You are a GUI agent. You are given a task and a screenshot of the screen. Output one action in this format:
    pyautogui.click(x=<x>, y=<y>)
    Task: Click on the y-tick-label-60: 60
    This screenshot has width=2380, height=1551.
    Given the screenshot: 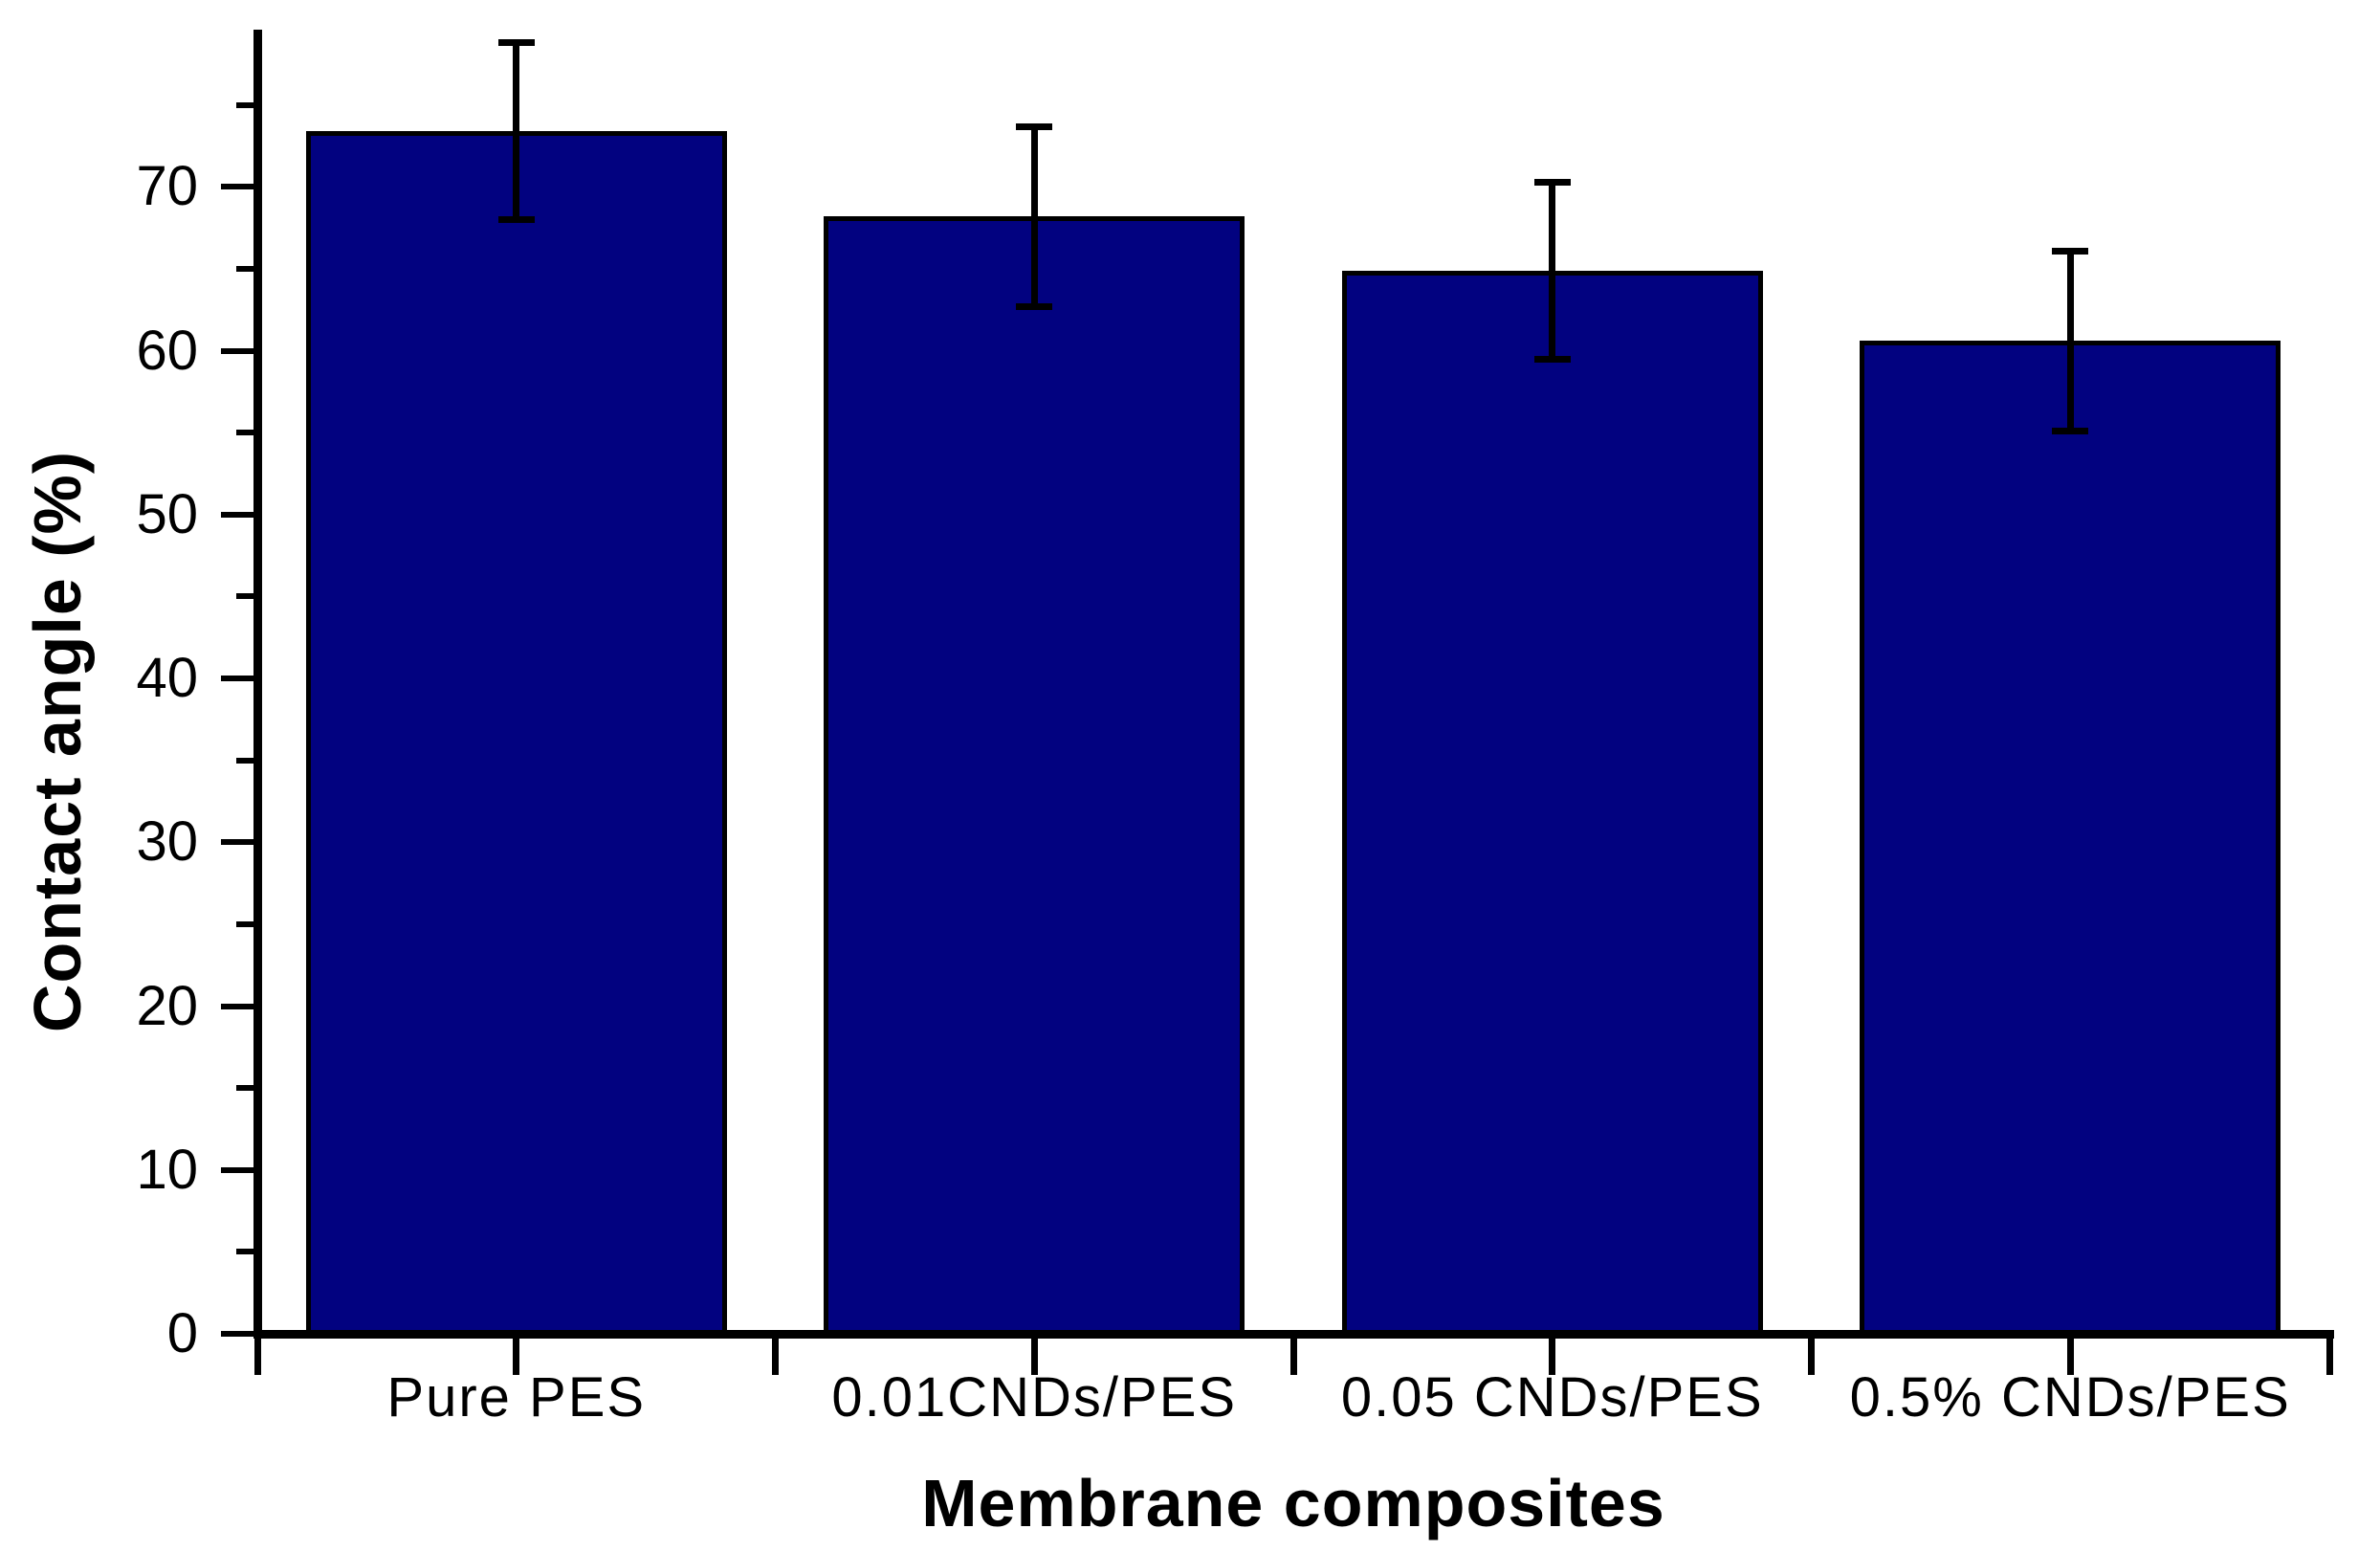 What is the action you would take?
    pyautogui.click(x=167, y=351)
    